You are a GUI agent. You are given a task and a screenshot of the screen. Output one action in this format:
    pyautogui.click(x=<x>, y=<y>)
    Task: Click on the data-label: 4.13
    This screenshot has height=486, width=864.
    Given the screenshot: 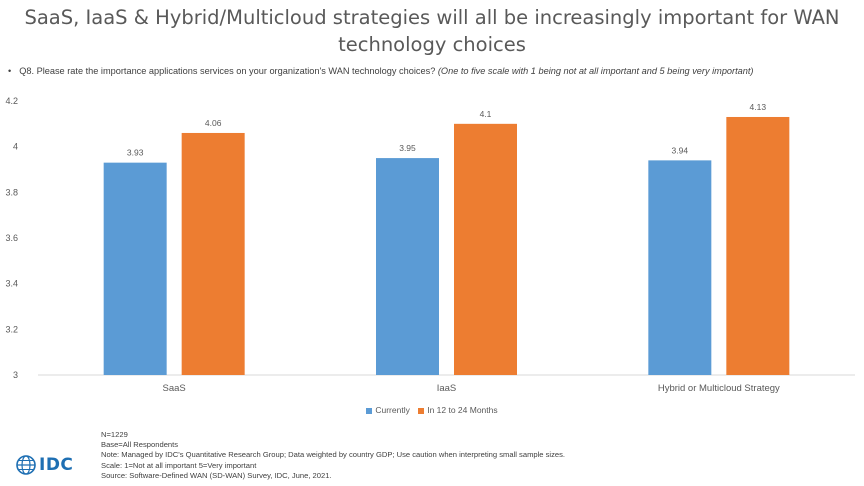 What is the action you would take?
    pyautogui.click(x=758, y=107)
    